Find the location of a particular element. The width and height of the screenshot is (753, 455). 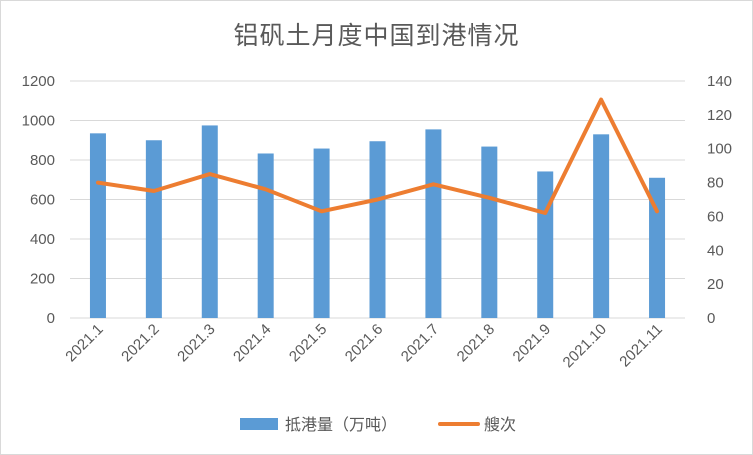

x-tick-label: 2021.9 is located at coordinates (532, 343).